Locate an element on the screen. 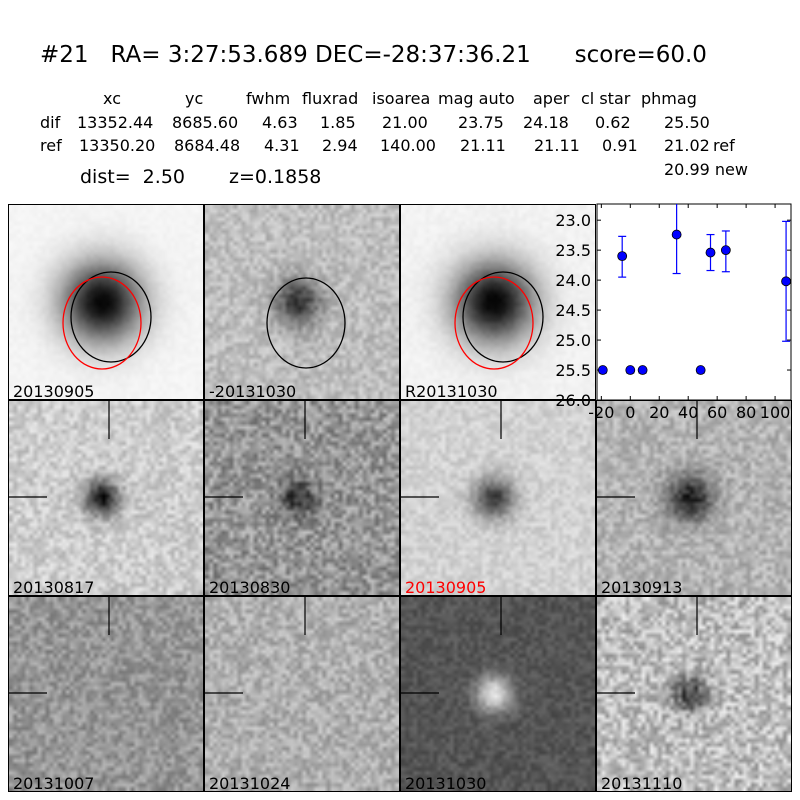 Image resolution: width=800 pixels, height=800 pixels. image-stamp-R20131030: R20131030 is located at coordinates (498, 302).